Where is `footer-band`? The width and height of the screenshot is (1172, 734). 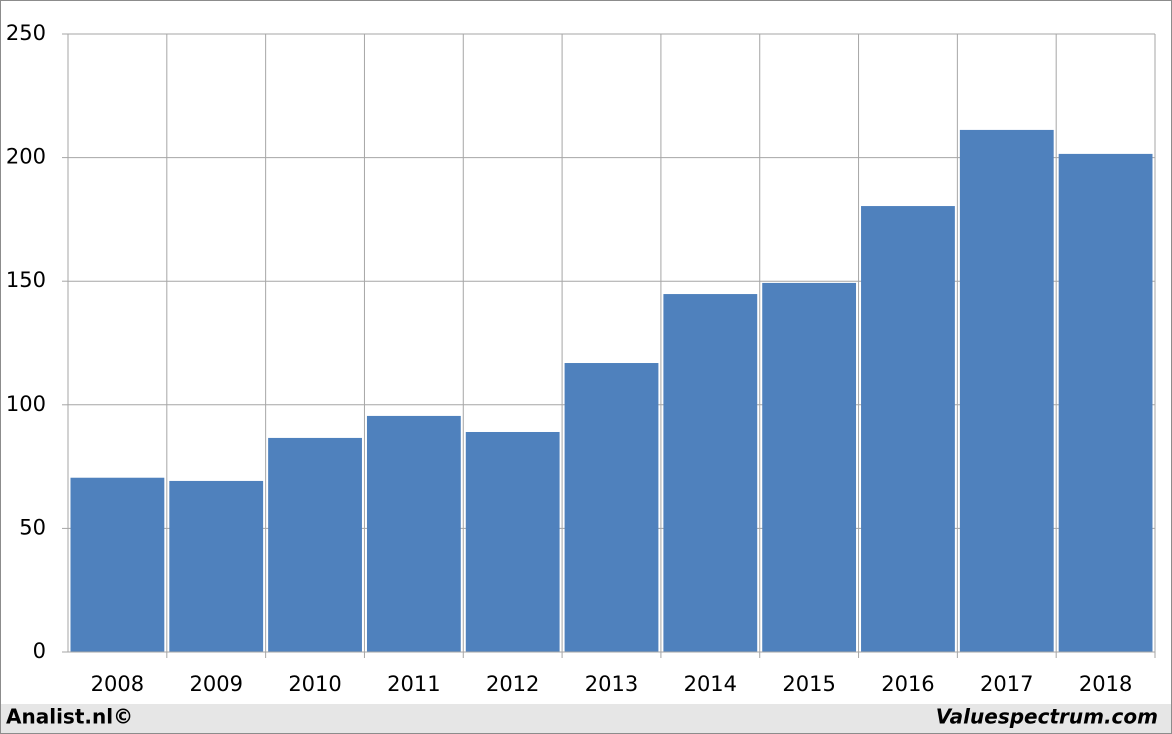 footer-band is located at coordinates (586, 718).